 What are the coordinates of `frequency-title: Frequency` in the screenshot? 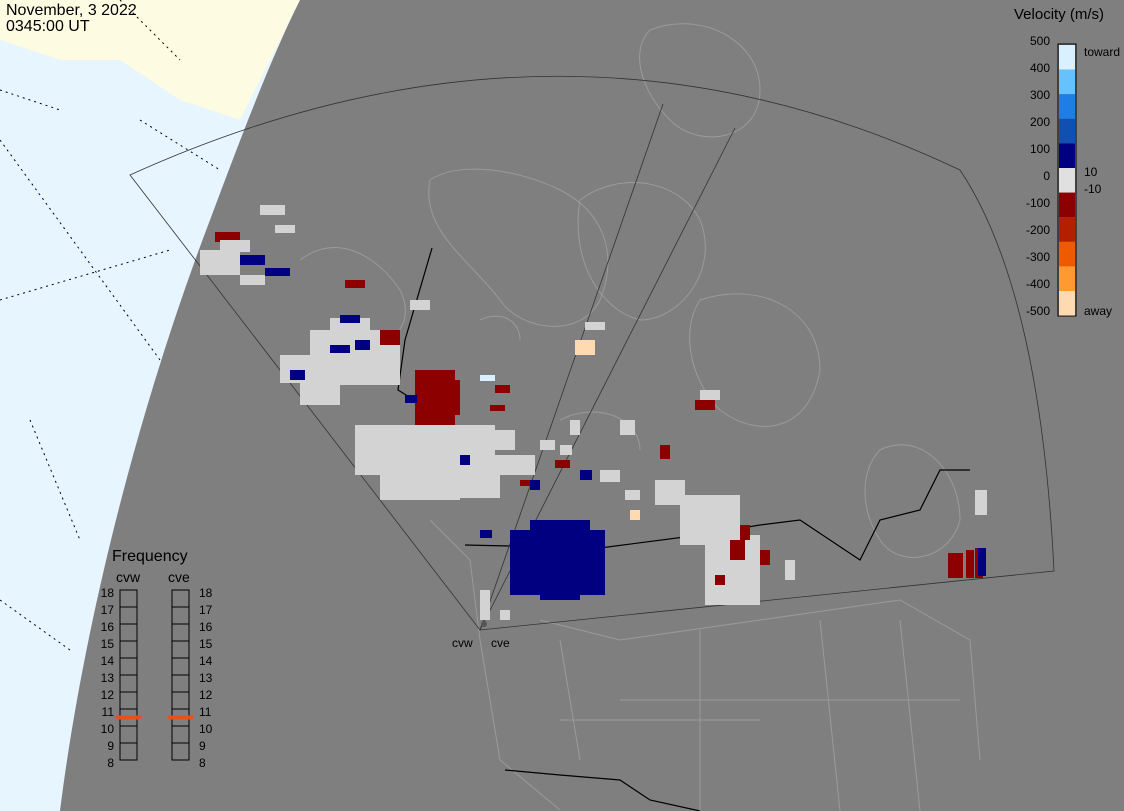 It's located at (150, 556).